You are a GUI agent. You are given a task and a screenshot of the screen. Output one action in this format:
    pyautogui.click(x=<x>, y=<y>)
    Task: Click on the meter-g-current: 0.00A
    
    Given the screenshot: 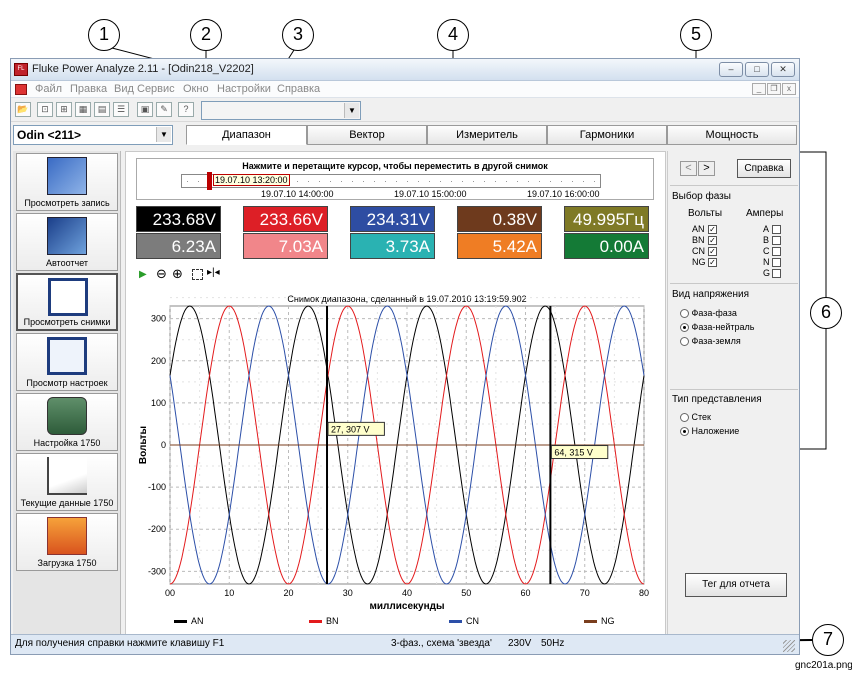 What is the action you would take?
    pyautogui.click(x=606, y=246)
    